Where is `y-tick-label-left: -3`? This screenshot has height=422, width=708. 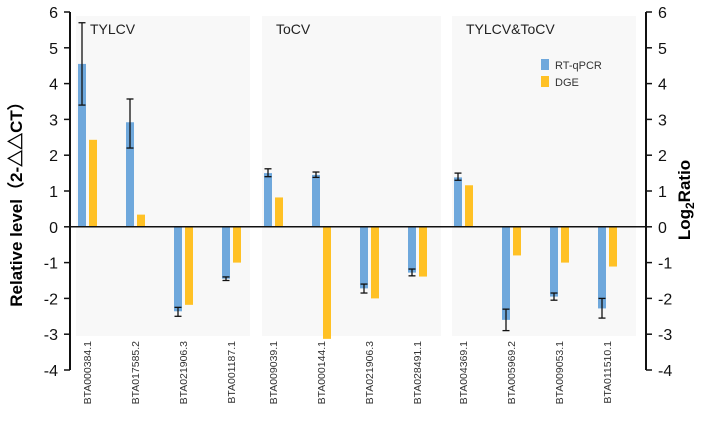 y-tick-label-left: -3 is located at coordinates (51, 335).